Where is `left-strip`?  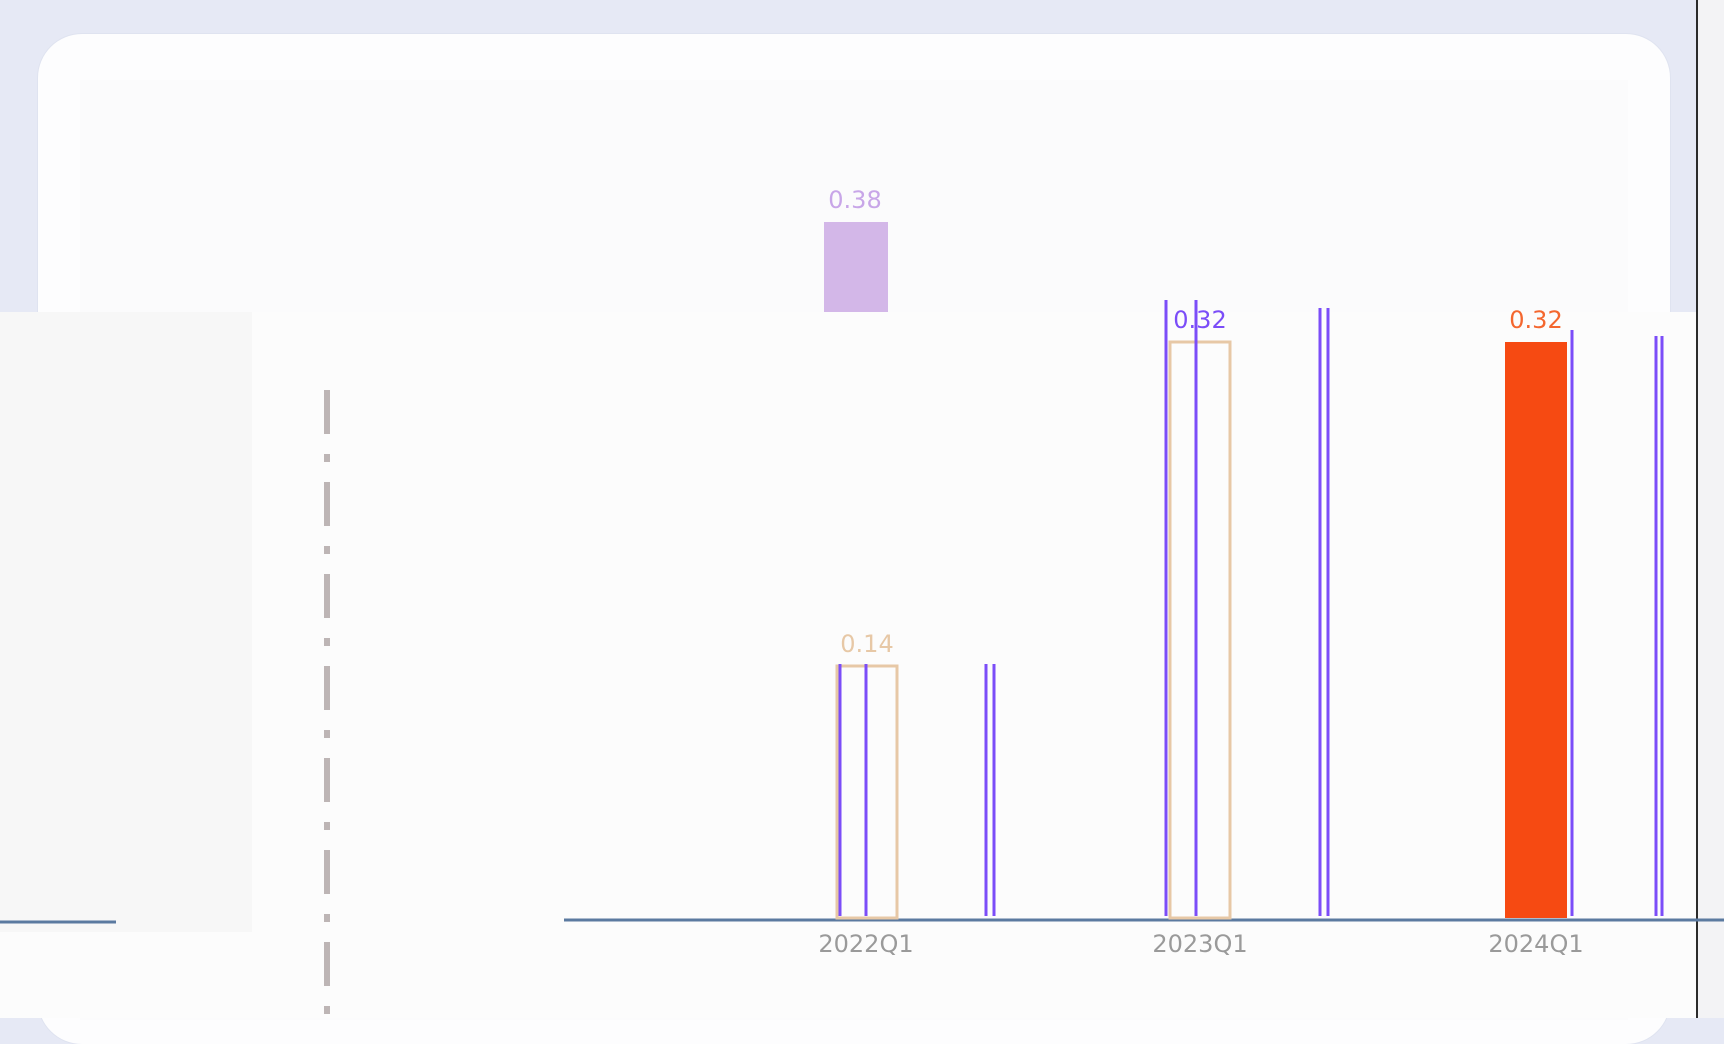 left-strip is located at coordinates (126, 622).